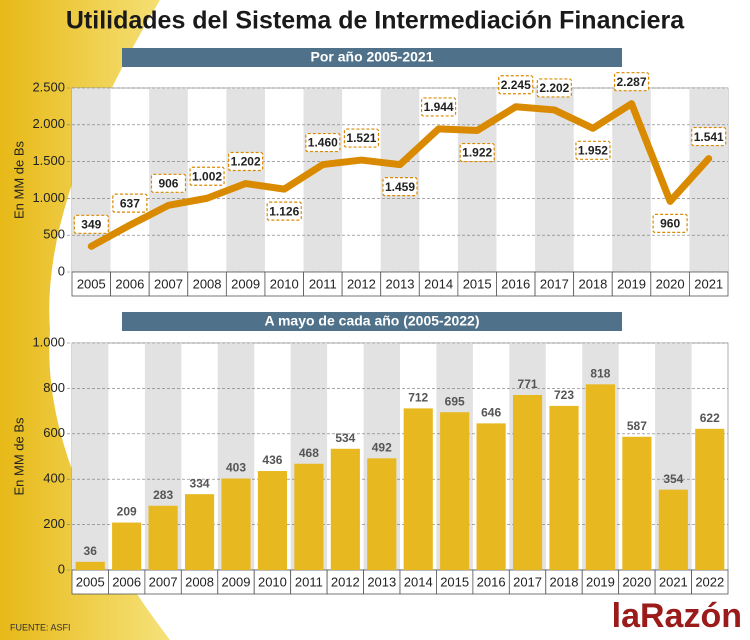 The height and width of the screenshot is (640, 750). What do you see at coordinates (54, 234) in the screenshot?
I see `y-tick-label: 500` at bounding box center [54, 234].